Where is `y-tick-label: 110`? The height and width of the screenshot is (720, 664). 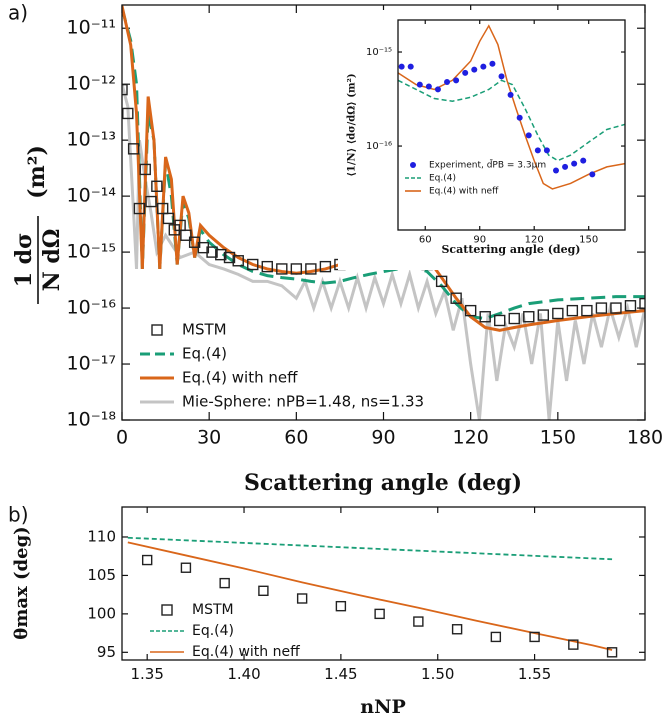 y-tick-label: 110 is located at coordinates (101, 536).